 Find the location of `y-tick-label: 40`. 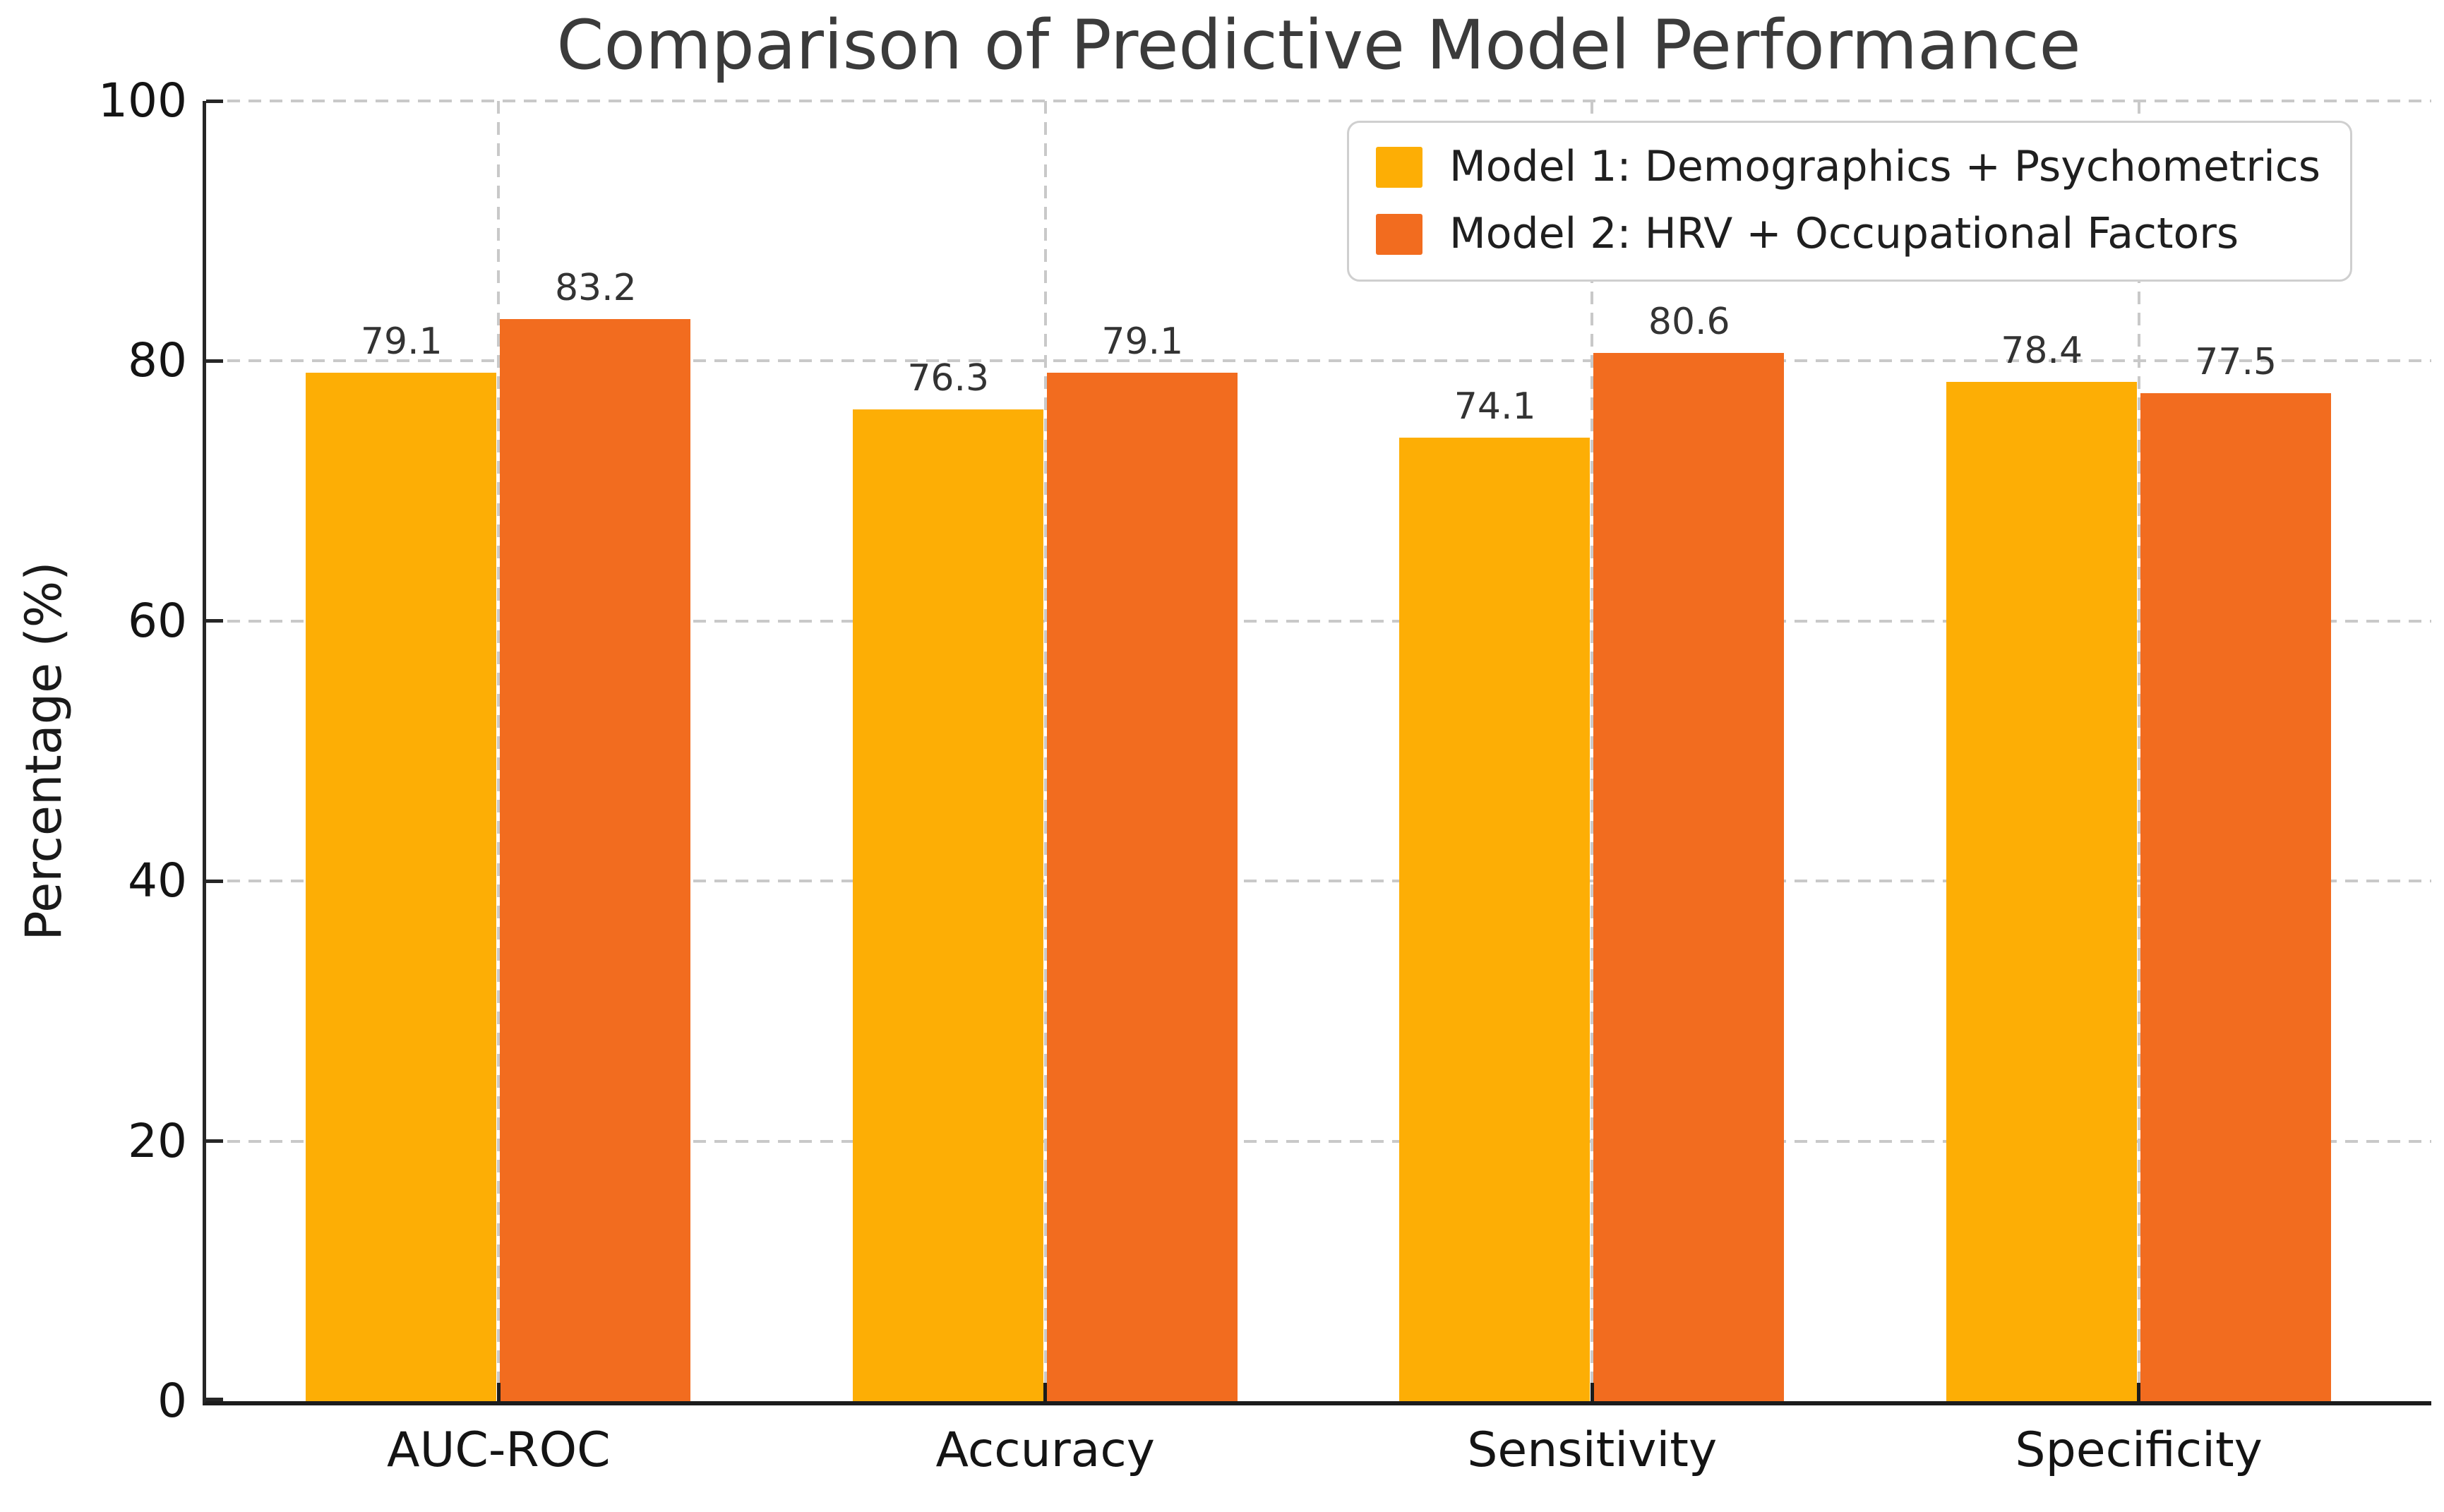

y-tick-label: 40 is located at coordinates (157, 881).